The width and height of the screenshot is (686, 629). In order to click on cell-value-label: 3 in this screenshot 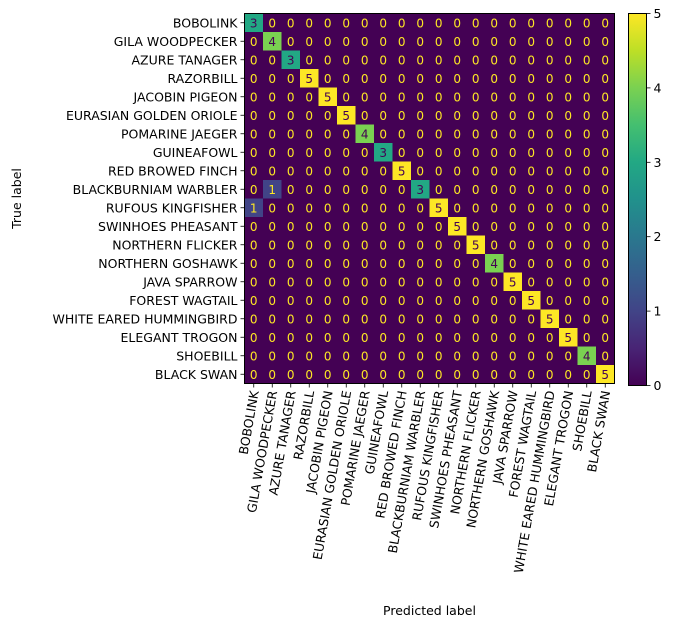, I will do `click(383, 153)`.